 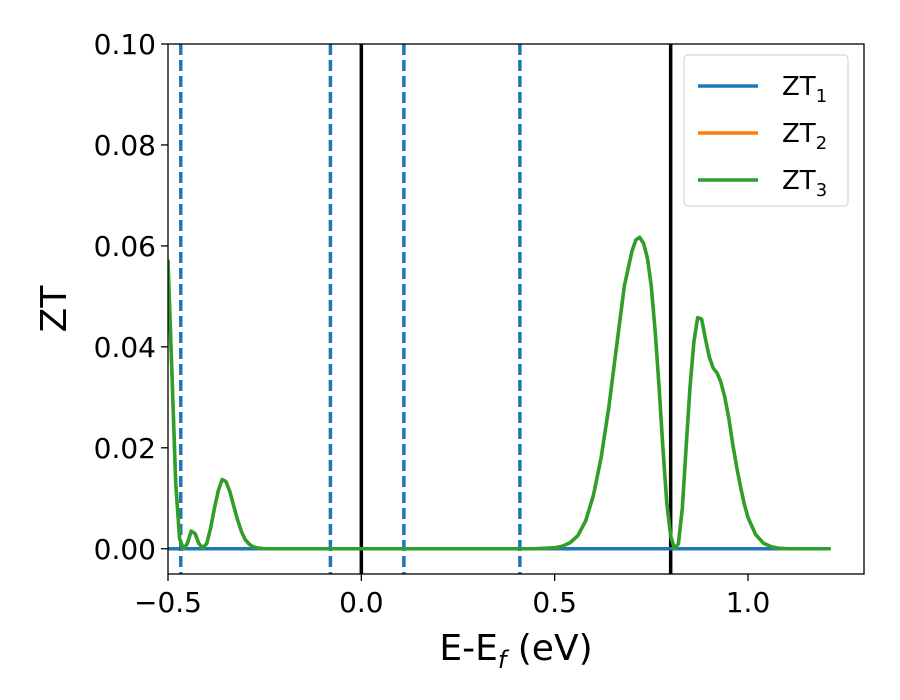 What do you see at coordinates (361, 602) in the screenshot?
I see `x-tick-label: 0.0` at bounding box center [361, 602].